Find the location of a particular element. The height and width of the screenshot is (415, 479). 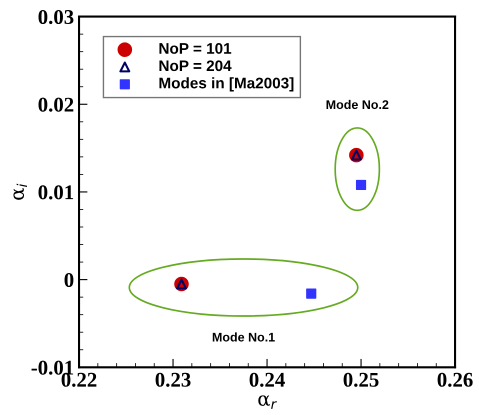

x-tick-label: 0.25 is located at coordinates (361, 379).